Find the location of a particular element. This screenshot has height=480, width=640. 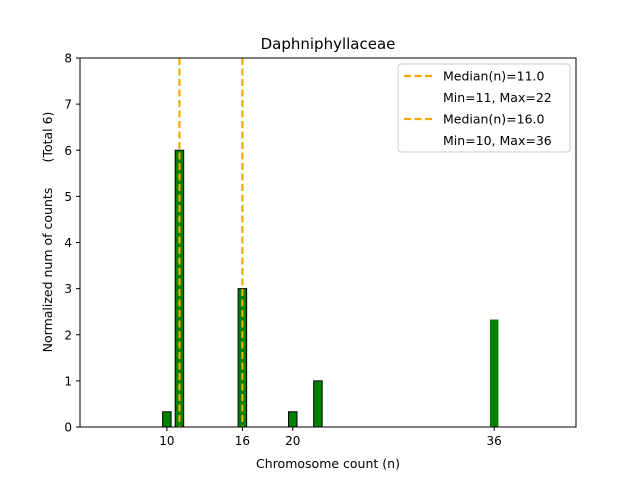

y-tick-label: 6 is located at coordinates (68, 151).